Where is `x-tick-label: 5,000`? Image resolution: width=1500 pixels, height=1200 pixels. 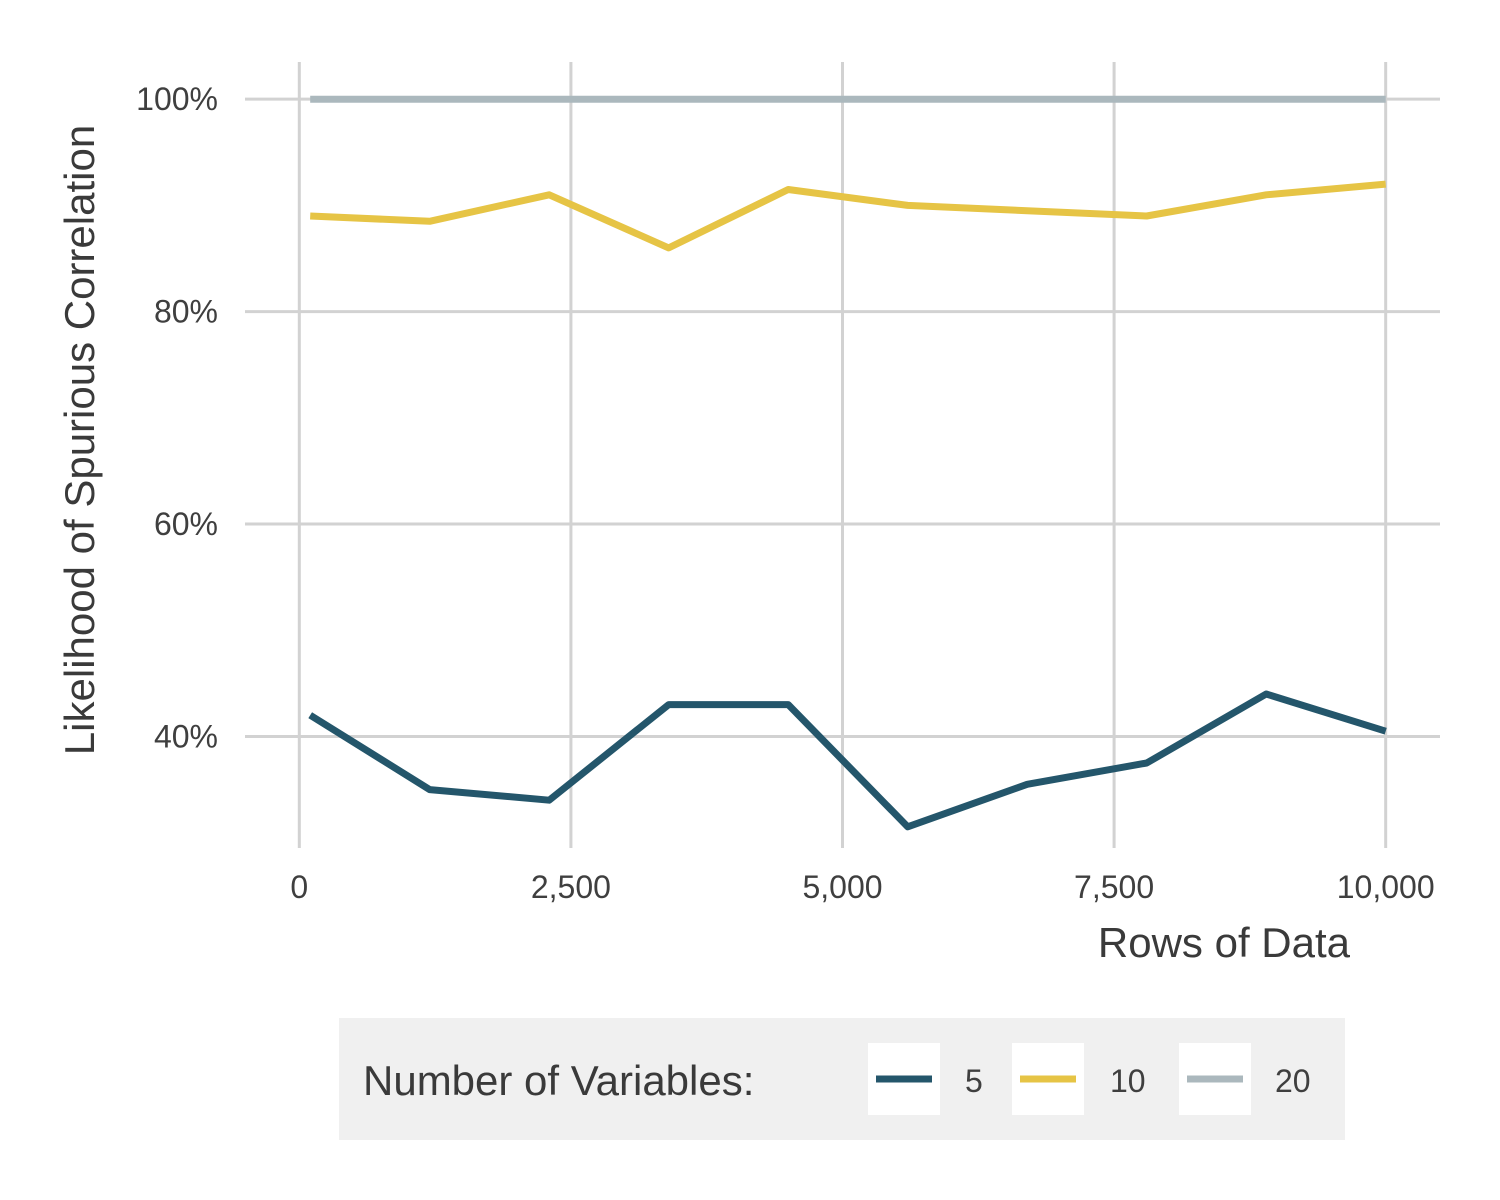
x-tick-label: 5,000 is located at coordinates (842, 887).